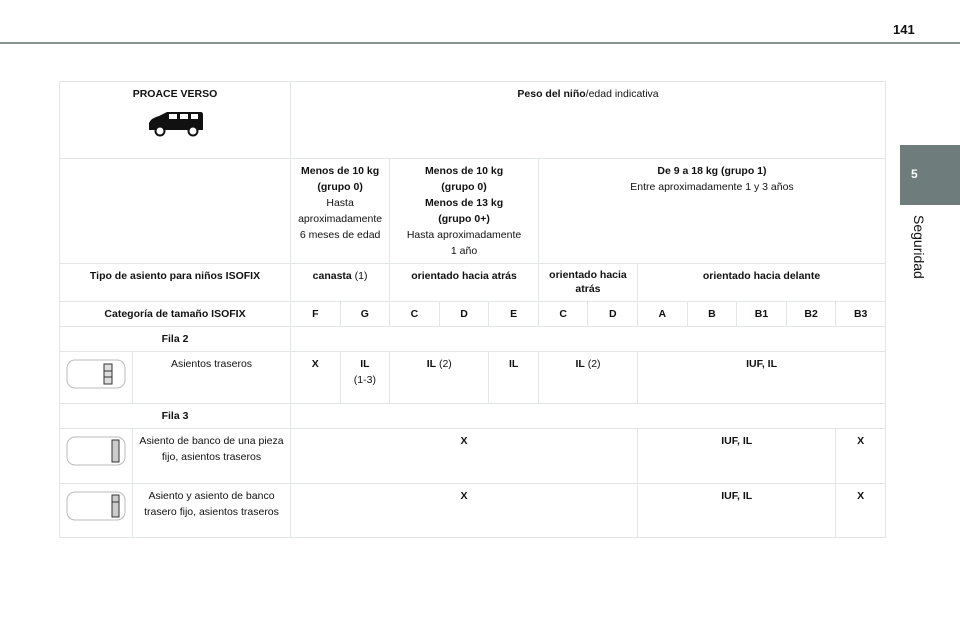  I want to click on row-group-label: Fila 3, so click(175, 416).